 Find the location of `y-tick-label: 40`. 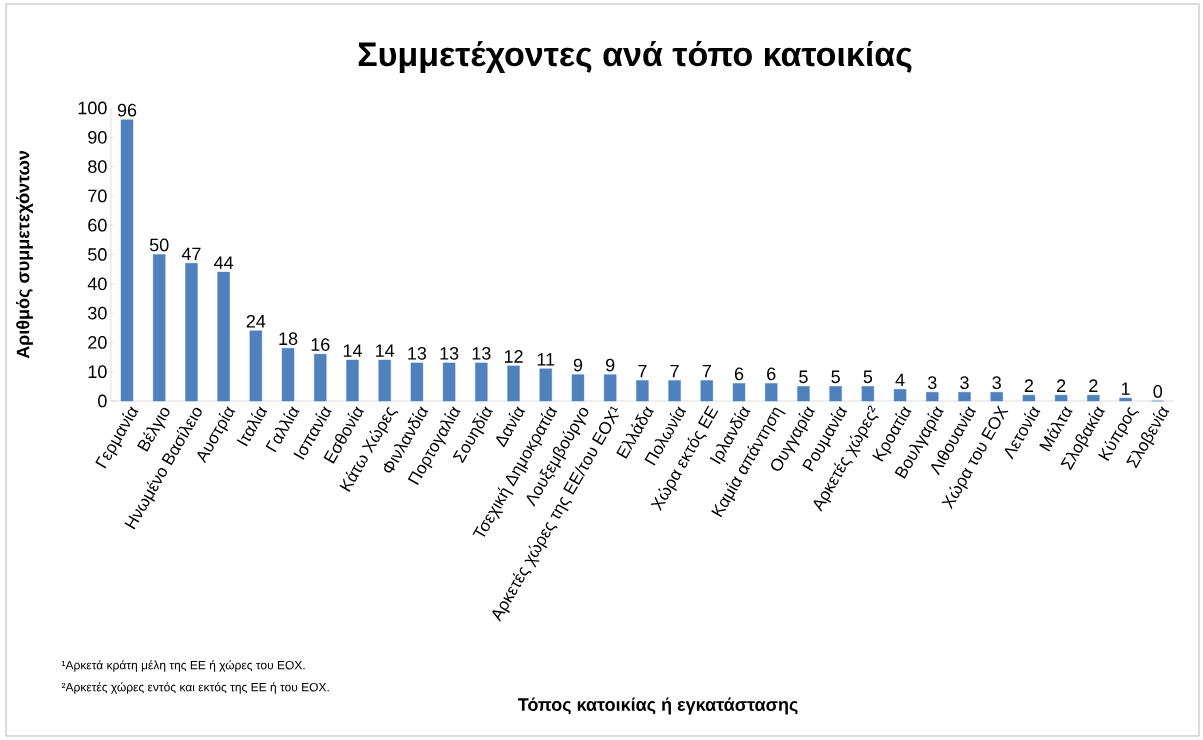

y-tick-label: 40 is located at coordinates (97, 284).